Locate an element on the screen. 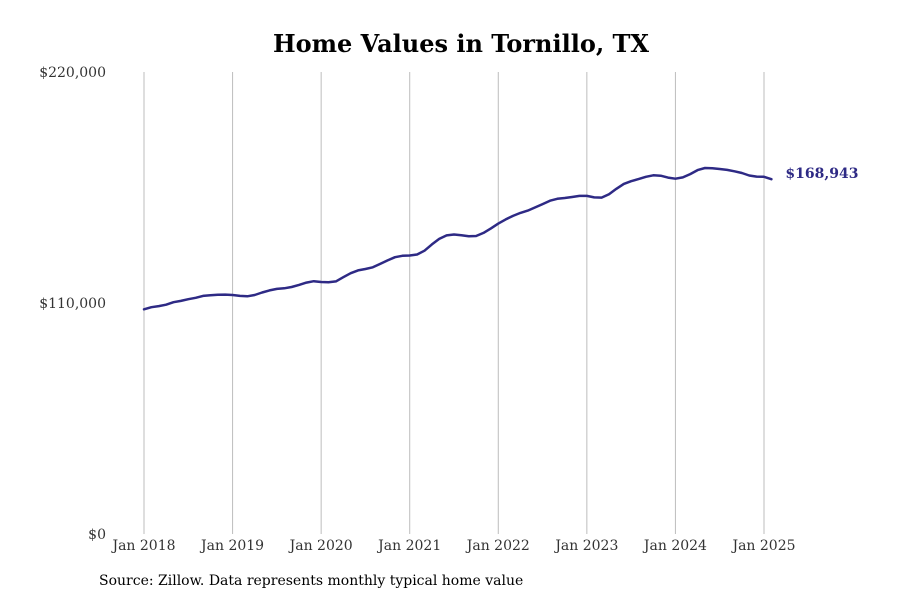 Image resolution: width=900 pixels, height=600 pixels. x-tick-label: Jan 2019 is located at coordinates (231, 546).